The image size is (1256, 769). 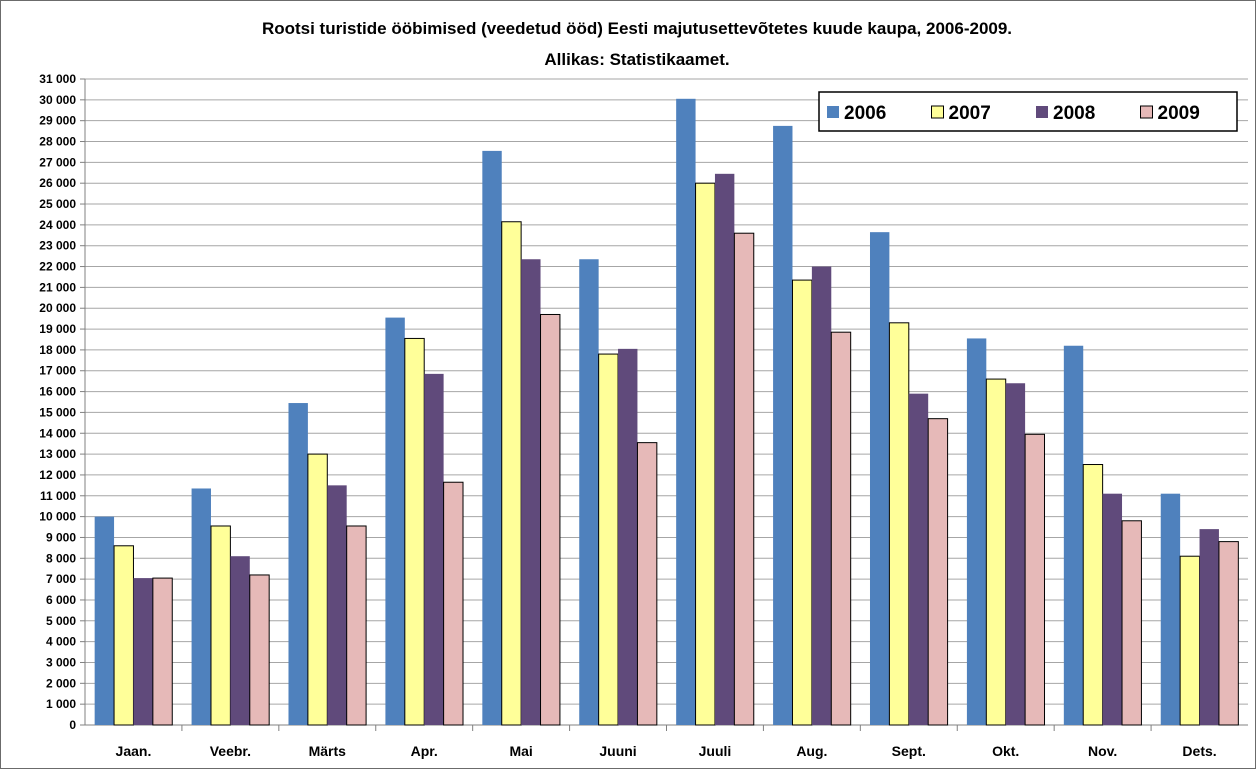 What do you see at coordinates (57, 454) in the screenshot?
I see `y-tick-label: 13 000` at bounding box center [57, 454].